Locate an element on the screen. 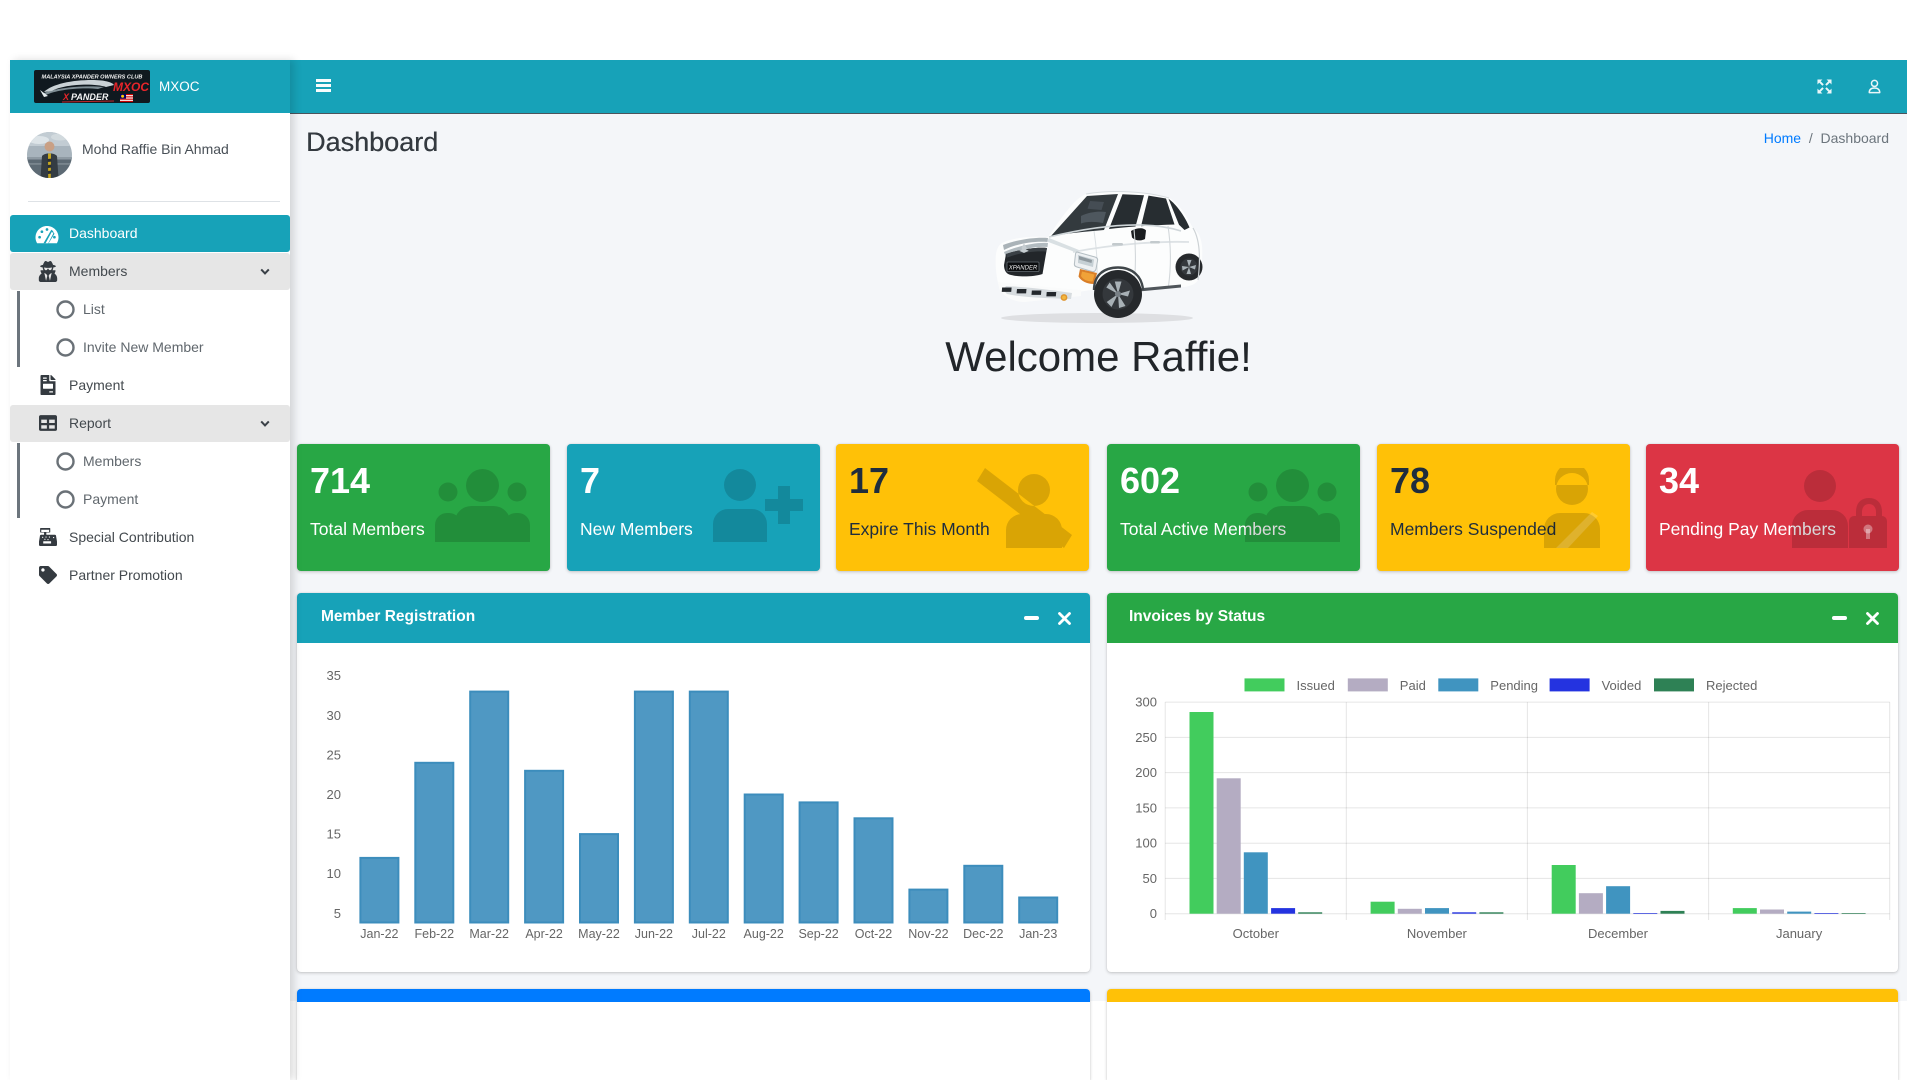  svg-text: 250 is located at coordinates (1146, 737).